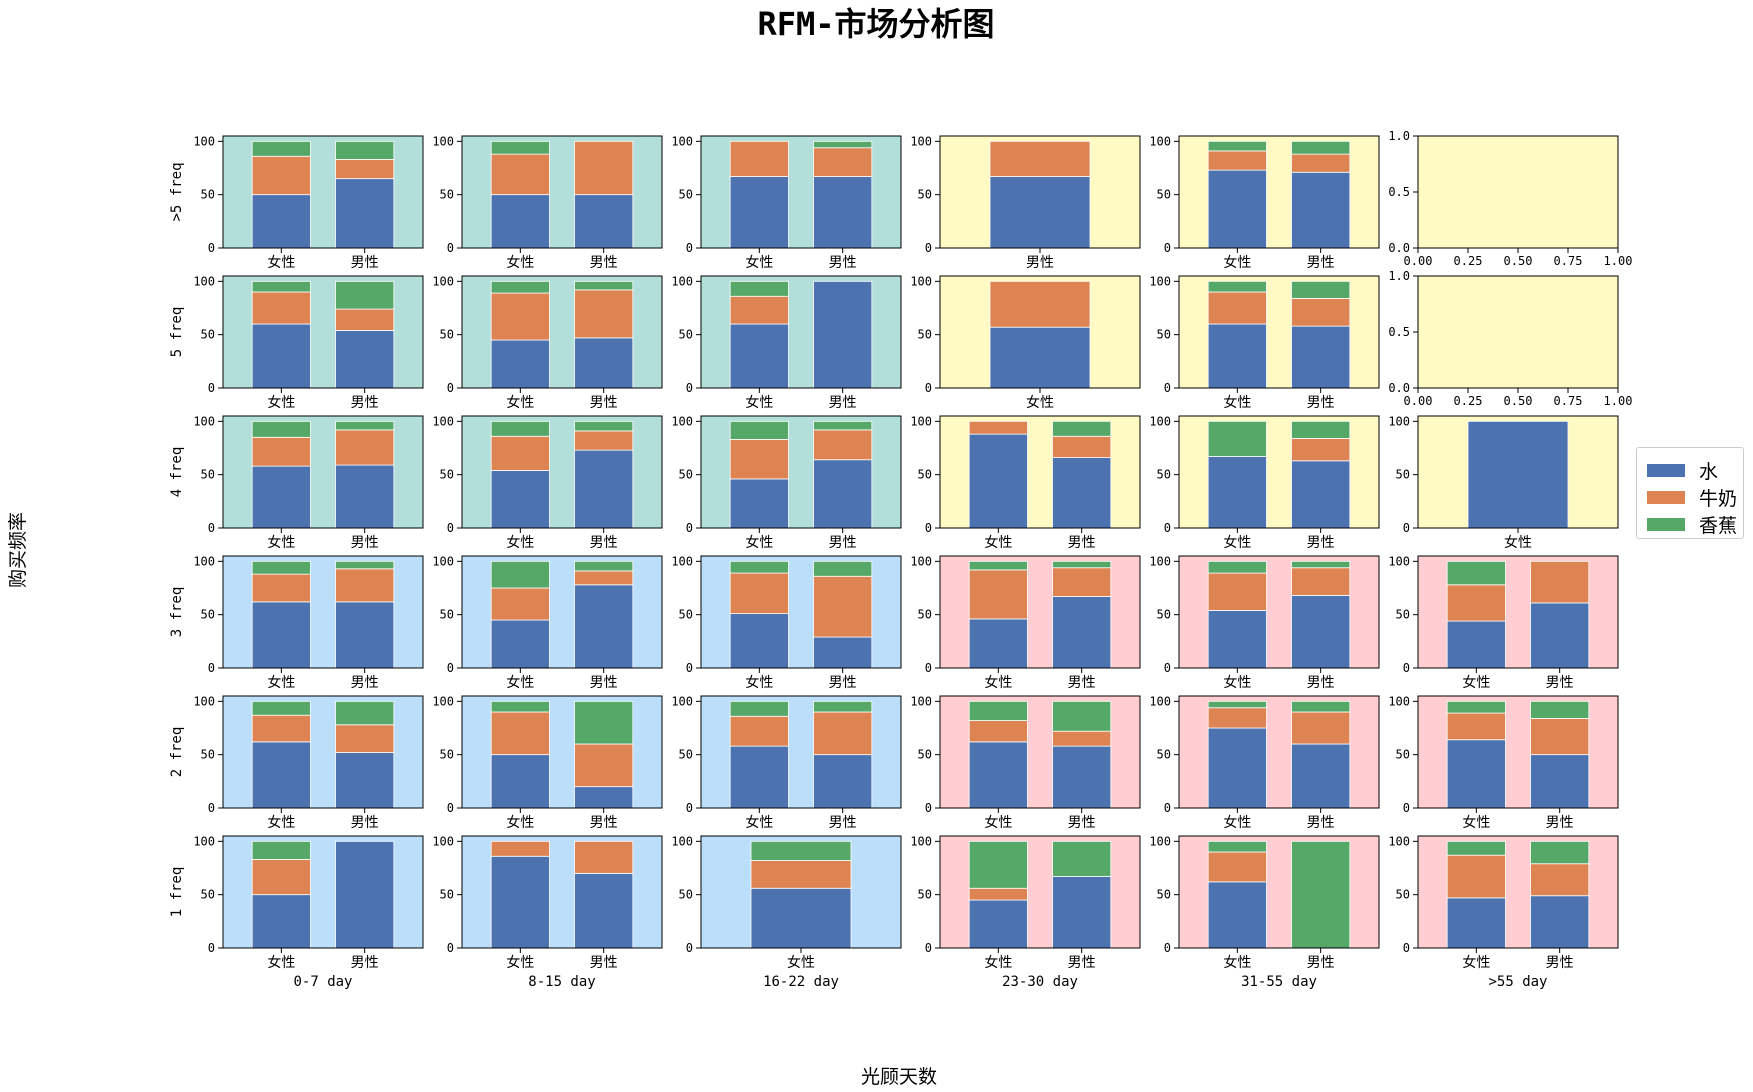  I want to click on legend: 水 牛奶 香蕉, so click(1690, 493).